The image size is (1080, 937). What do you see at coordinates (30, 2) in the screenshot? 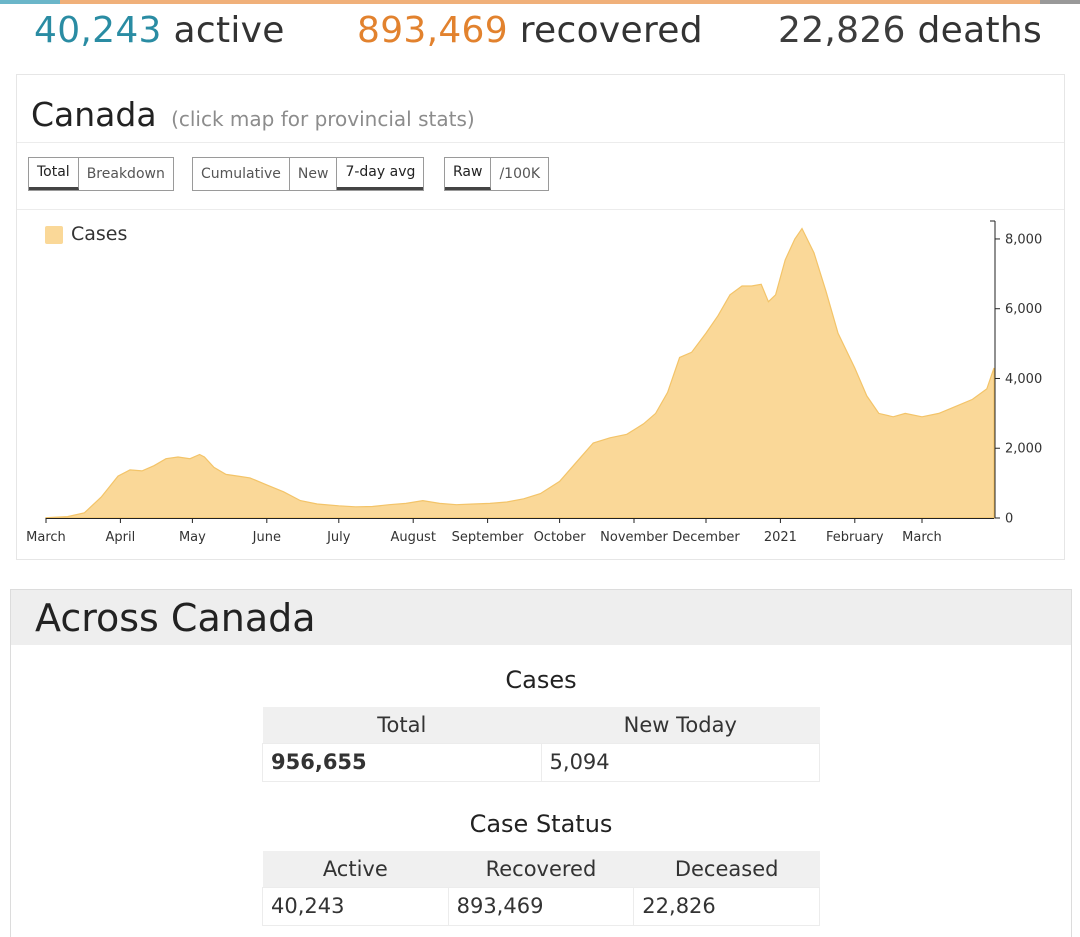
I see `strip-active-segment` at bounding box center [30, 2].